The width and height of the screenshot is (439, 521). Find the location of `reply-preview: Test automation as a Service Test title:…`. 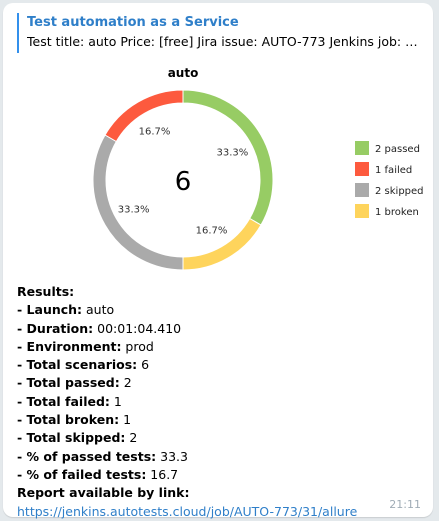

reply-preview: Test automation as a Service Test title:… is located at coordinates (221, 33).